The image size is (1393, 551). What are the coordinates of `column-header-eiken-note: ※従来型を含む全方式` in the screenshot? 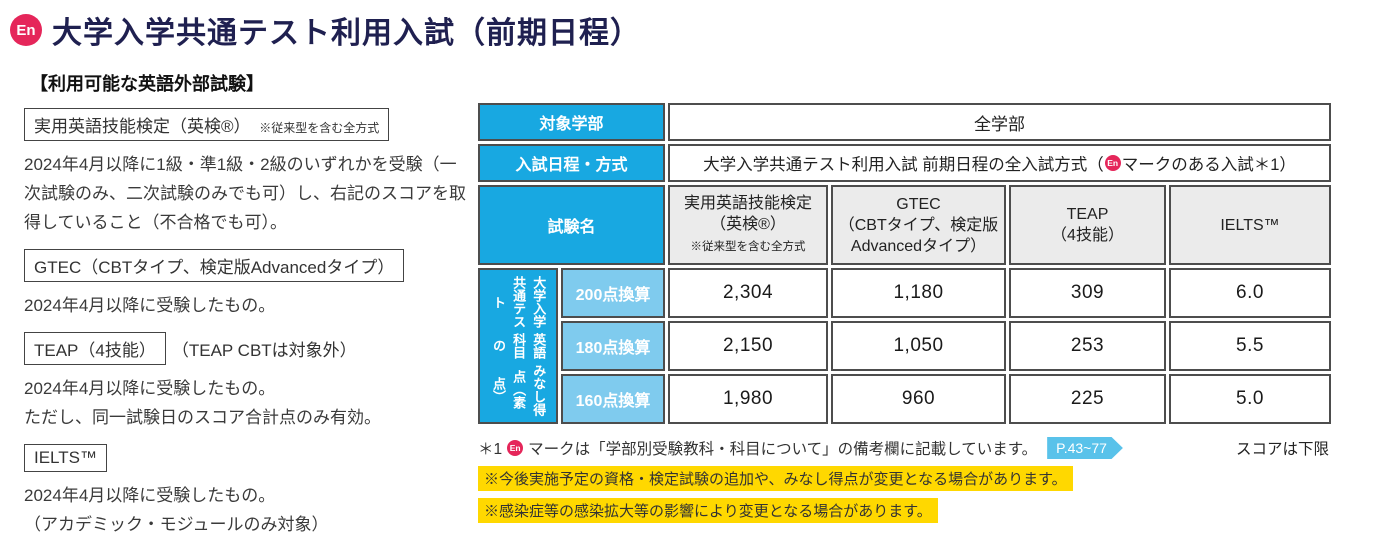 It's located at (748, 246).